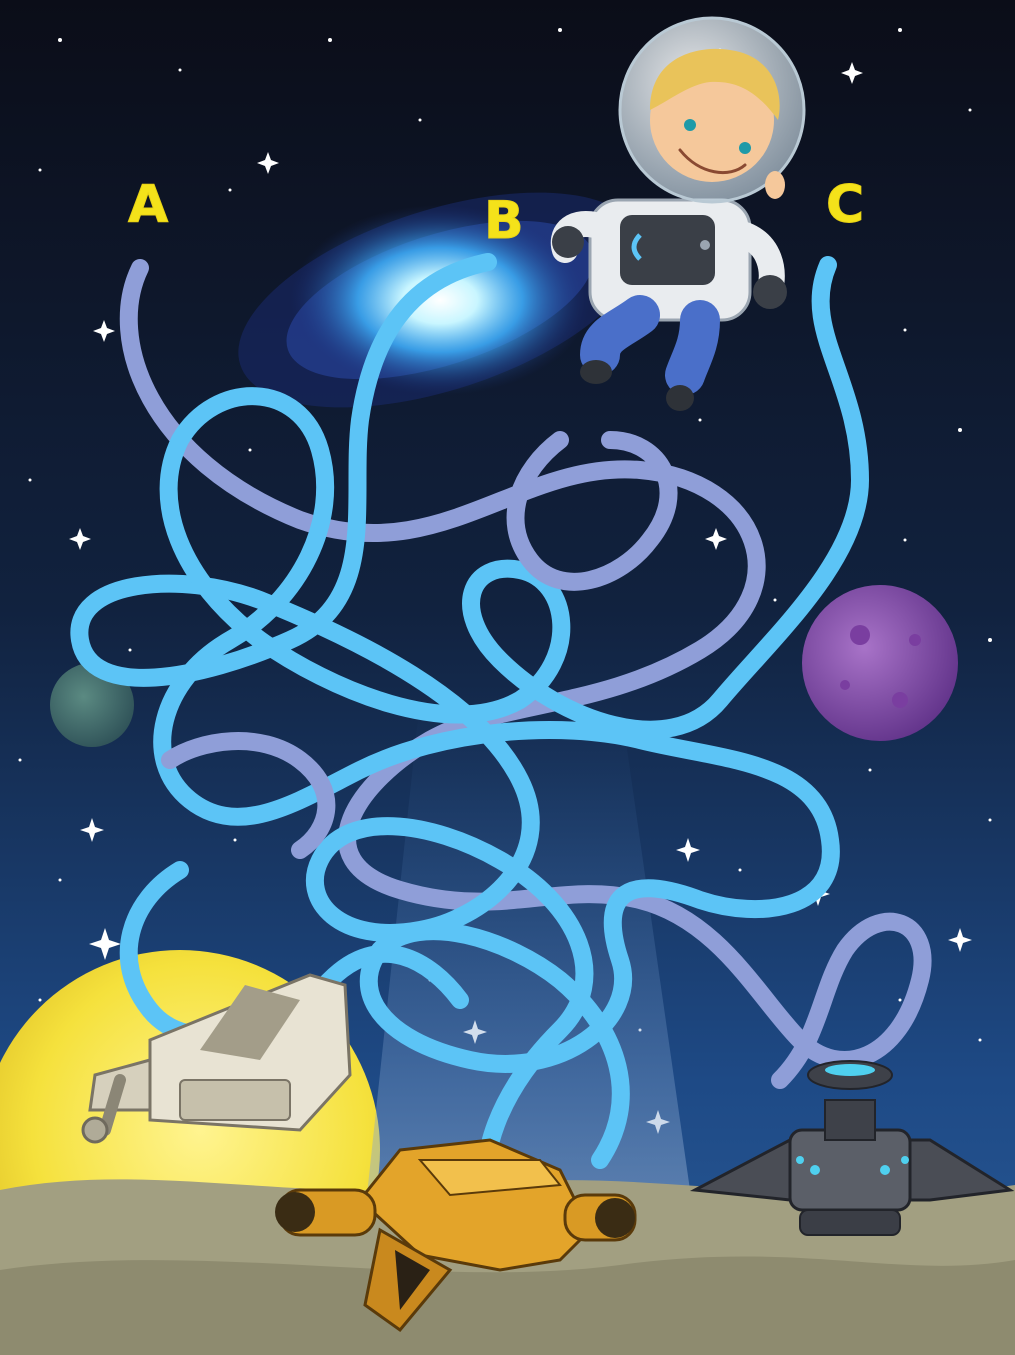 The image size is (1015, 1355). Describe the element at coordinates (148, 205) in the screenshot. I see `label-a: A` at that location.